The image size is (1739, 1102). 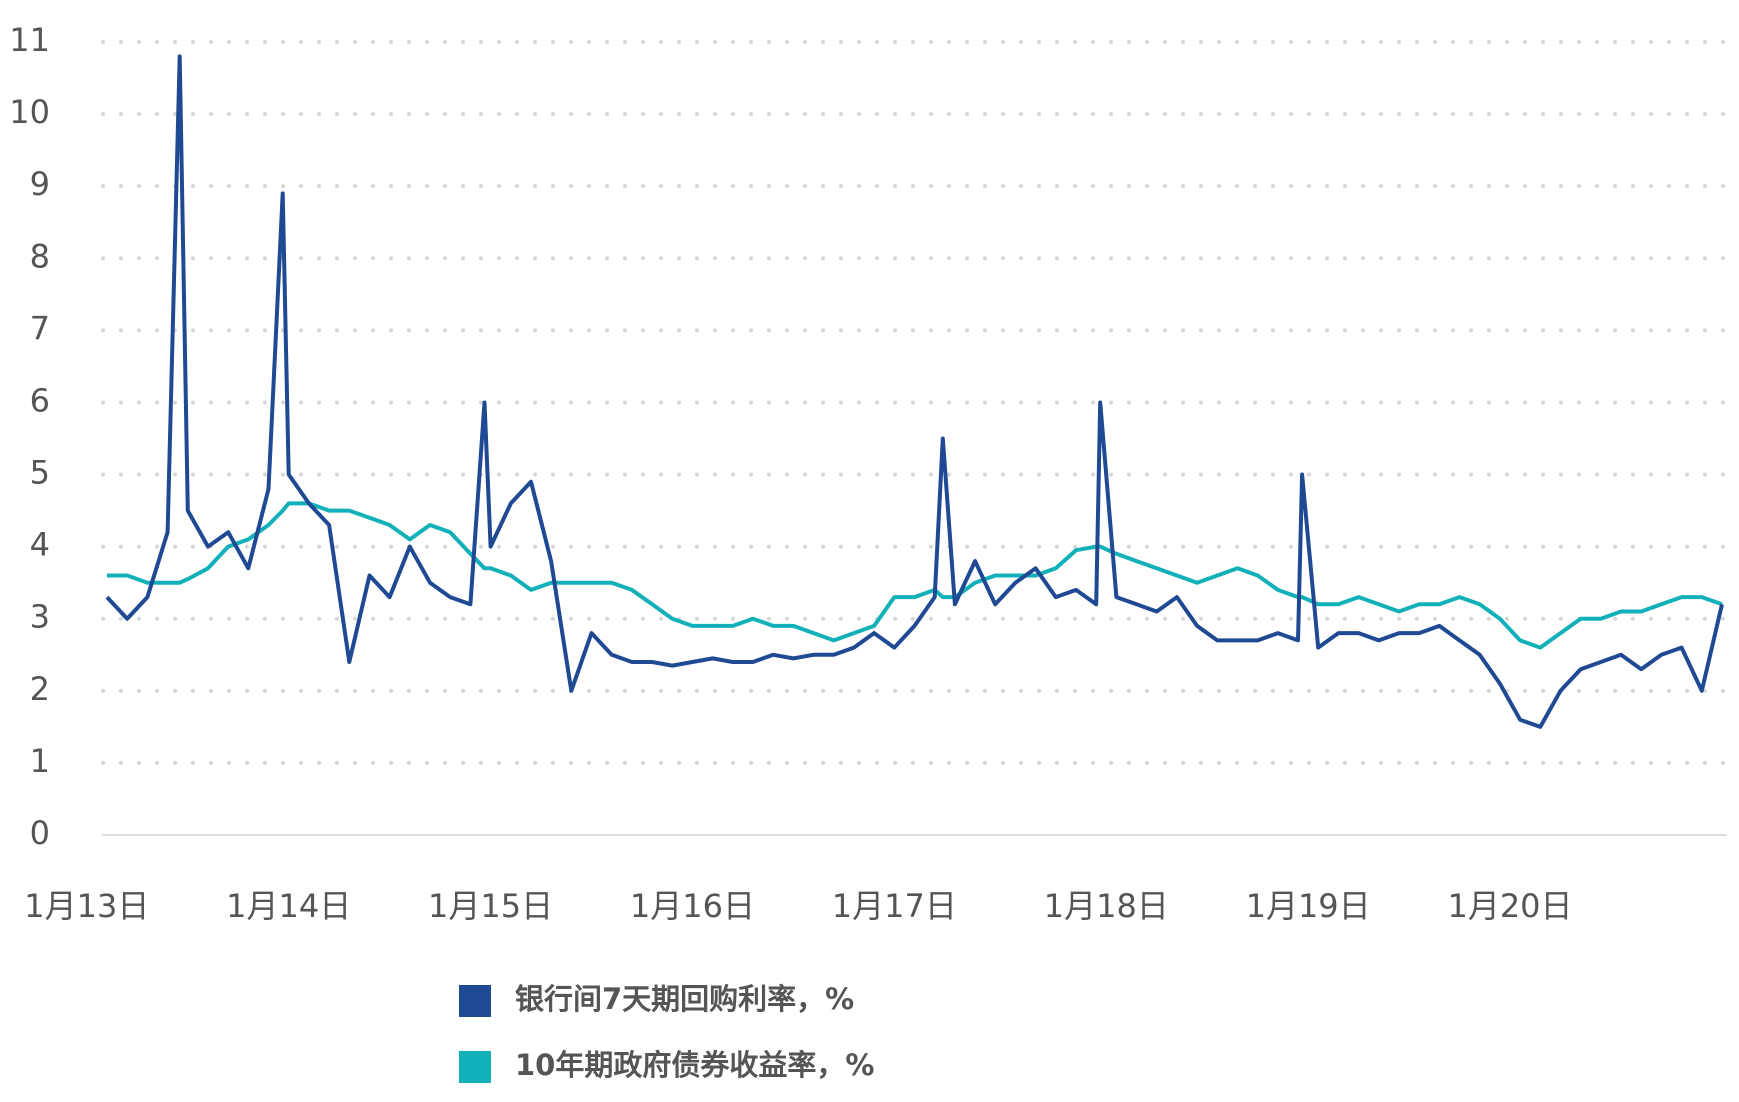 What do you see at coordinates (894, 906) in the screenshot?
I see `x-tick-label: 1月17日` at bounding box center [894, 906].